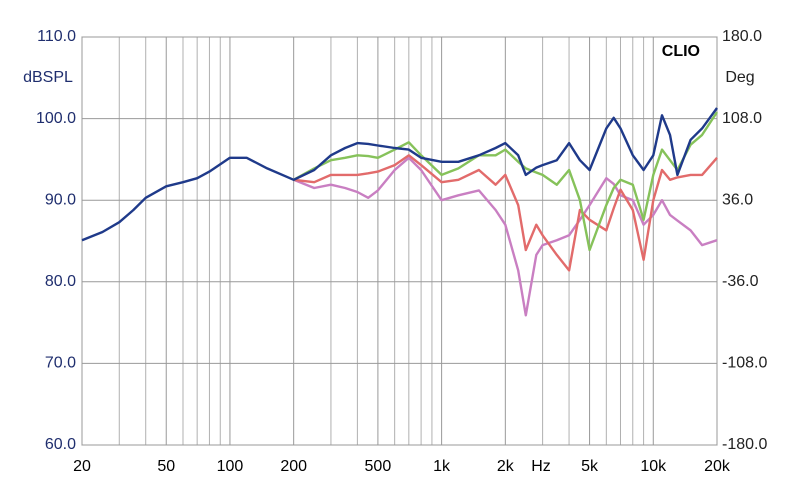 The image size is (800, 504). What do you see at coordinates (506, 466) in the screenshot?
I see `x-tick-label: 2k` at bounding box center [506, 466].